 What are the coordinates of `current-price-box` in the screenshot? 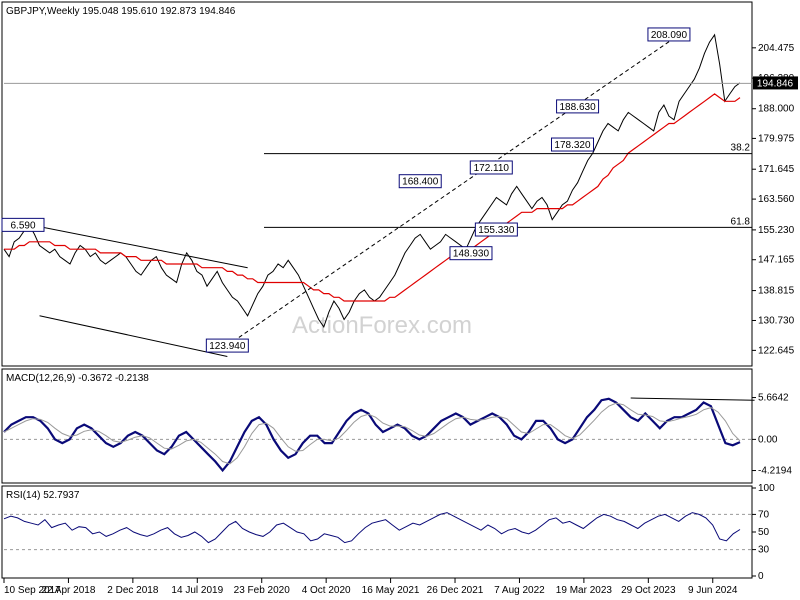 It's located at (775, 83).